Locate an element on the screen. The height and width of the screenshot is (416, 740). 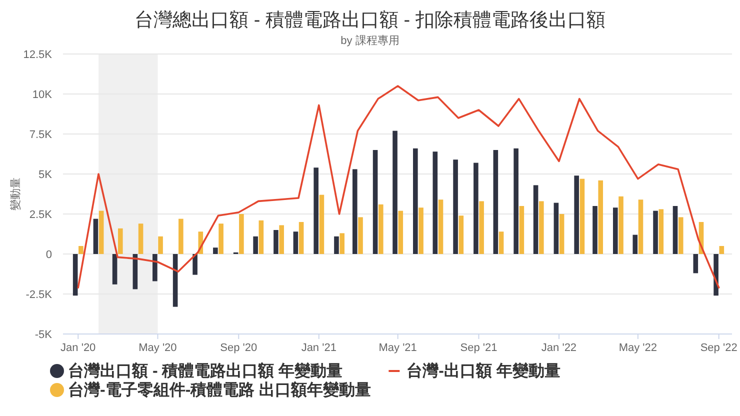
x-tick-label: Sep '21 is located at coordinates (479, 348).